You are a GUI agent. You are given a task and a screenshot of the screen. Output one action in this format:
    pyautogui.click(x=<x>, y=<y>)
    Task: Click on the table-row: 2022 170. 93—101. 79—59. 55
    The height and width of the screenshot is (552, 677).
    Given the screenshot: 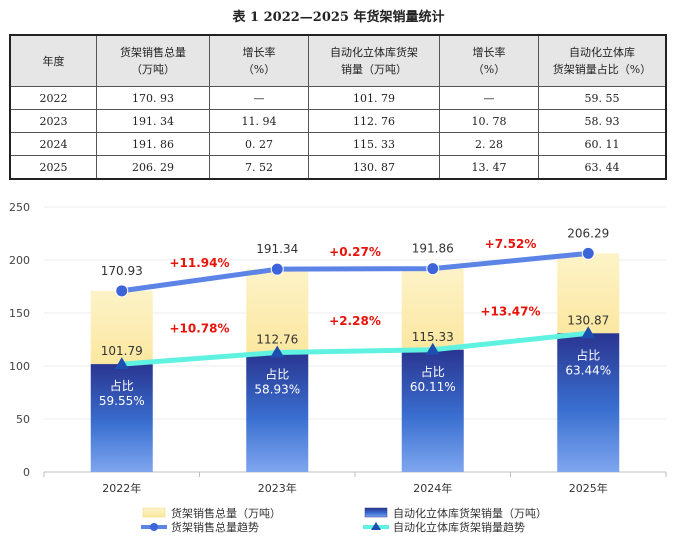 What is the action you would take?
    pyautogui.click(x=338, y=98)
    